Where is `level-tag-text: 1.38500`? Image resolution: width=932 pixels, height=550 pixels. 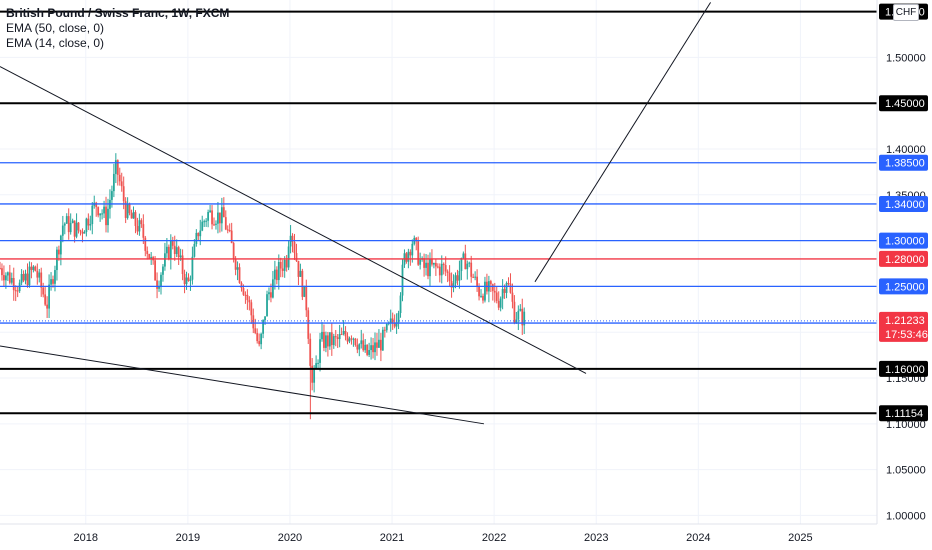 level-tag-text: 1.38500 is located at coordinates (905, 164).